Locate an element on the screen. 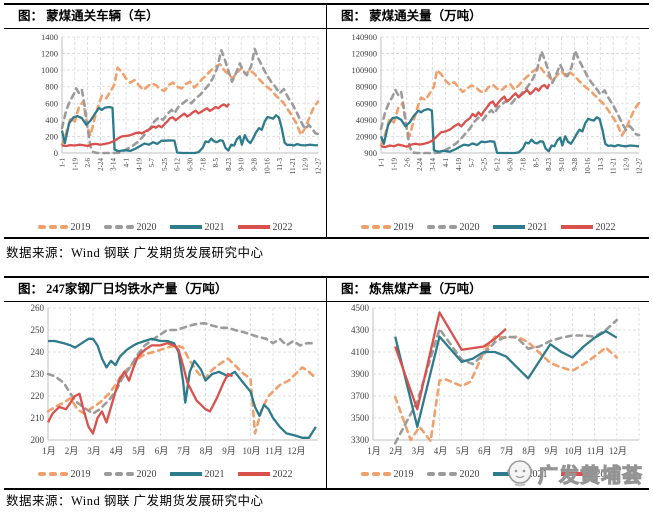 This screenshot has height=513, width=653. svg-text: 400 is located at coordinates (51, 120).